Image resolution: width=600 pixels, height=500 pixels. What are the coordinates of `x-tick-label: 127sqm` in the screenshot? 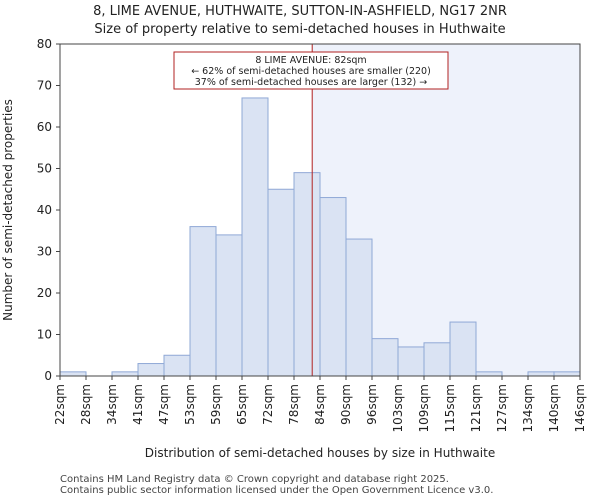 It's located at (502, 408).